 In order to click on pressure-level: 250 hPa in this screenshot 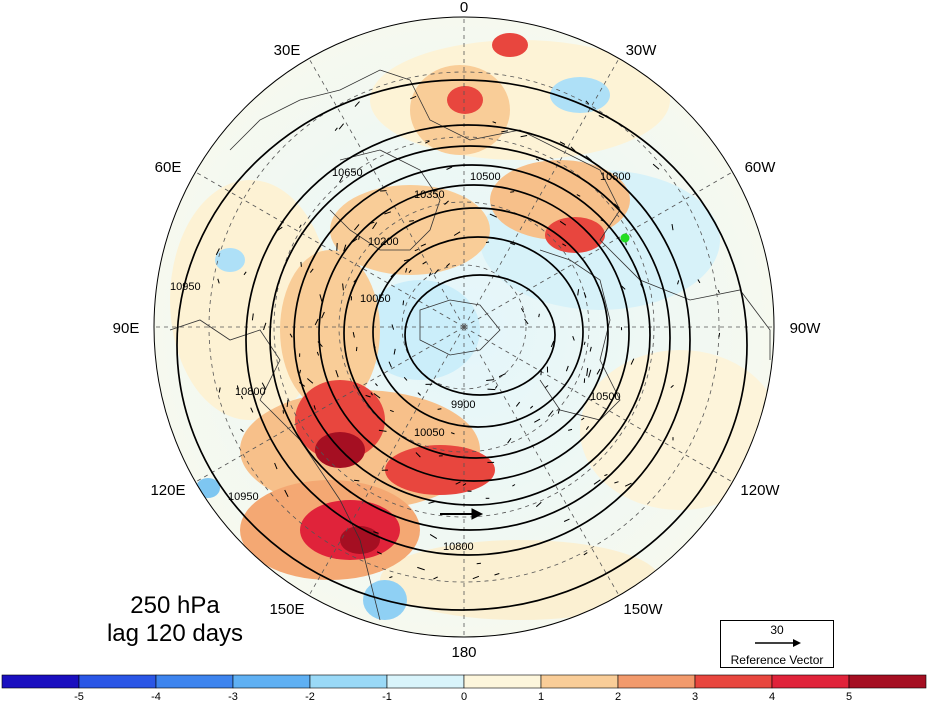, I will do `click(175, 605)`.